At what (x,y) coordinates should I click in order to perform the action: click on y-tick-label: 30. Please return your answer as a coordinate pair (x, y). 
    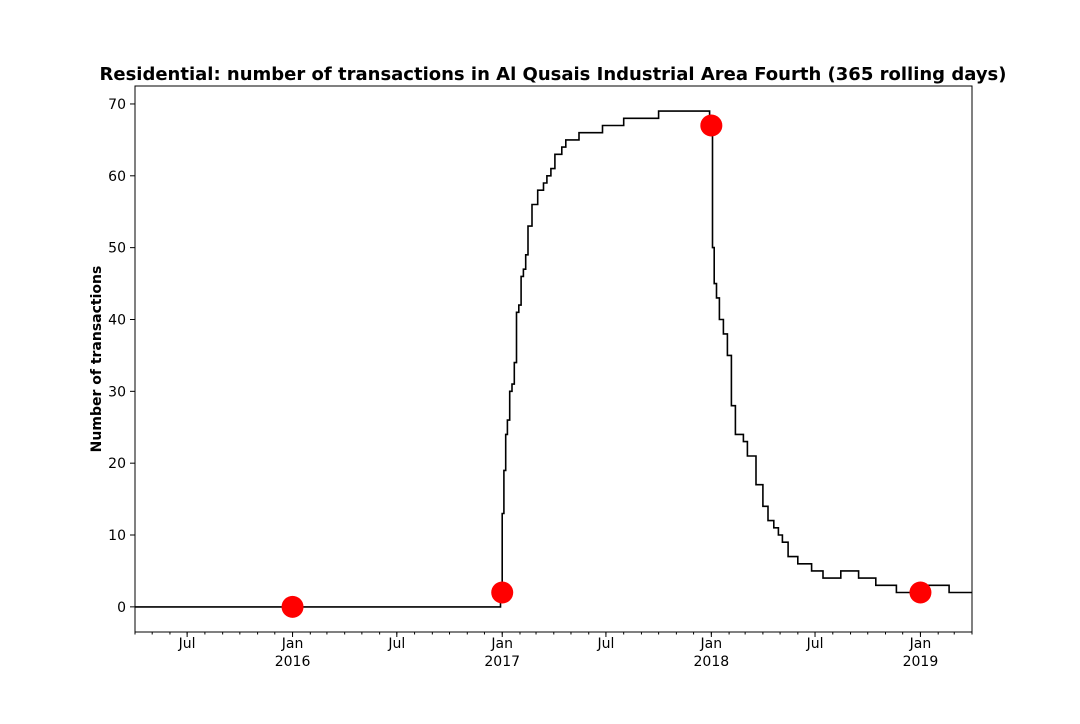
    Looking at the image, I should click on (117, 392).